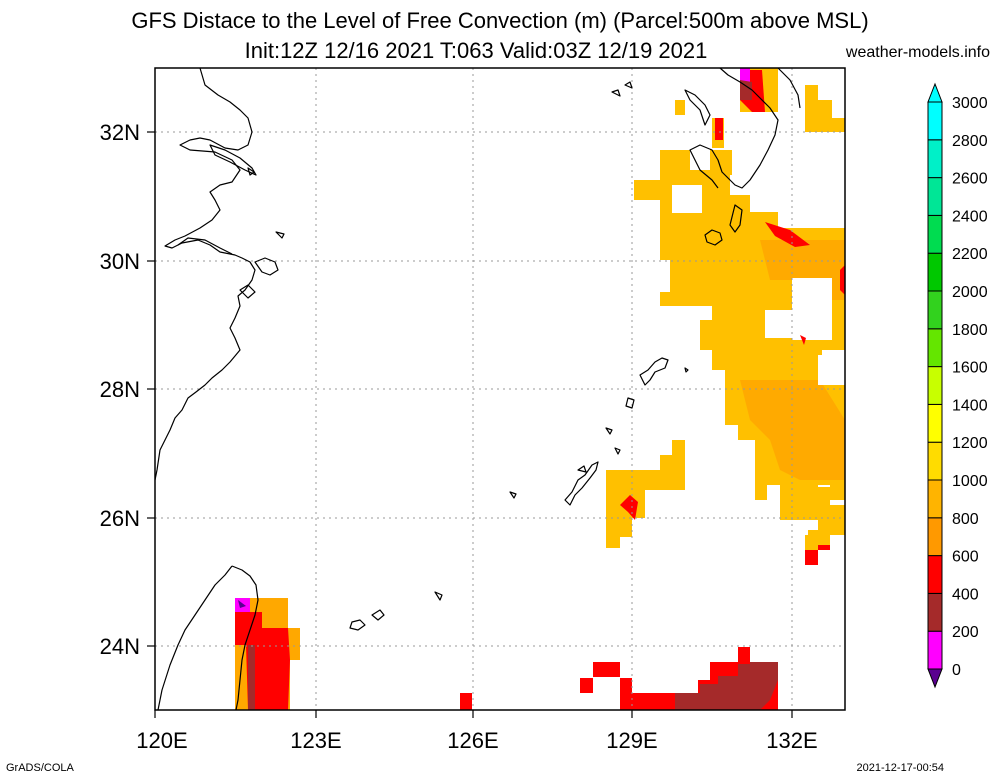 Image resolution: width=1000 pixels, height=779 pixels. I want to click on island-tanegashima, so click(736, 218).